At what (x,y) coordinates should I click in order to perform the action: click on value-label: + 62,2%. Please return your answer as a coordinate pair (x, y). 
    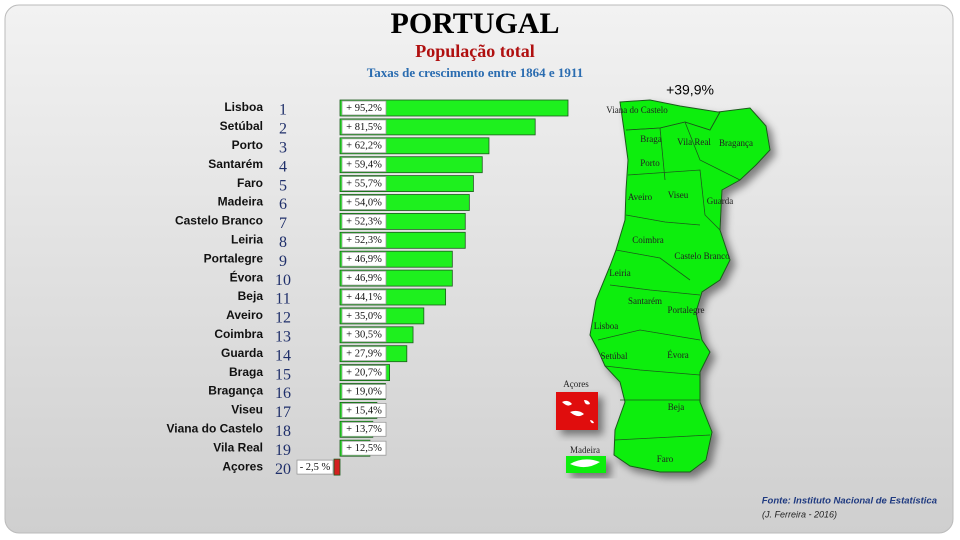
    Looking at the image, I should click on (364, 146).